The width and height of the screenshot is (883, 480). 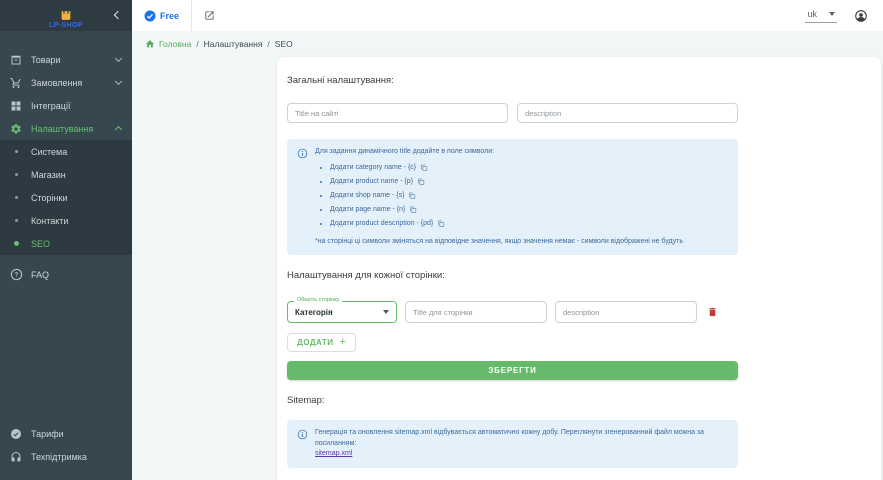 I want to click on settings-submenu: Система Магазин Сторінки Контакти SEO, so click(x=66, y=197).